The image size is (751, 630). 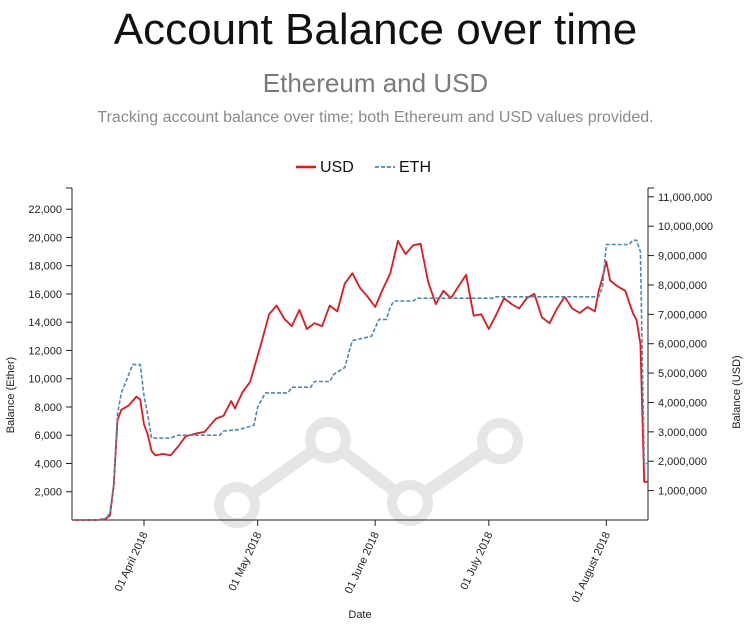 What do you see at coordinates (48, 493) in the screenshot?
I see `y-tick-left-label: 2,000` at bounding box center [48, 493].